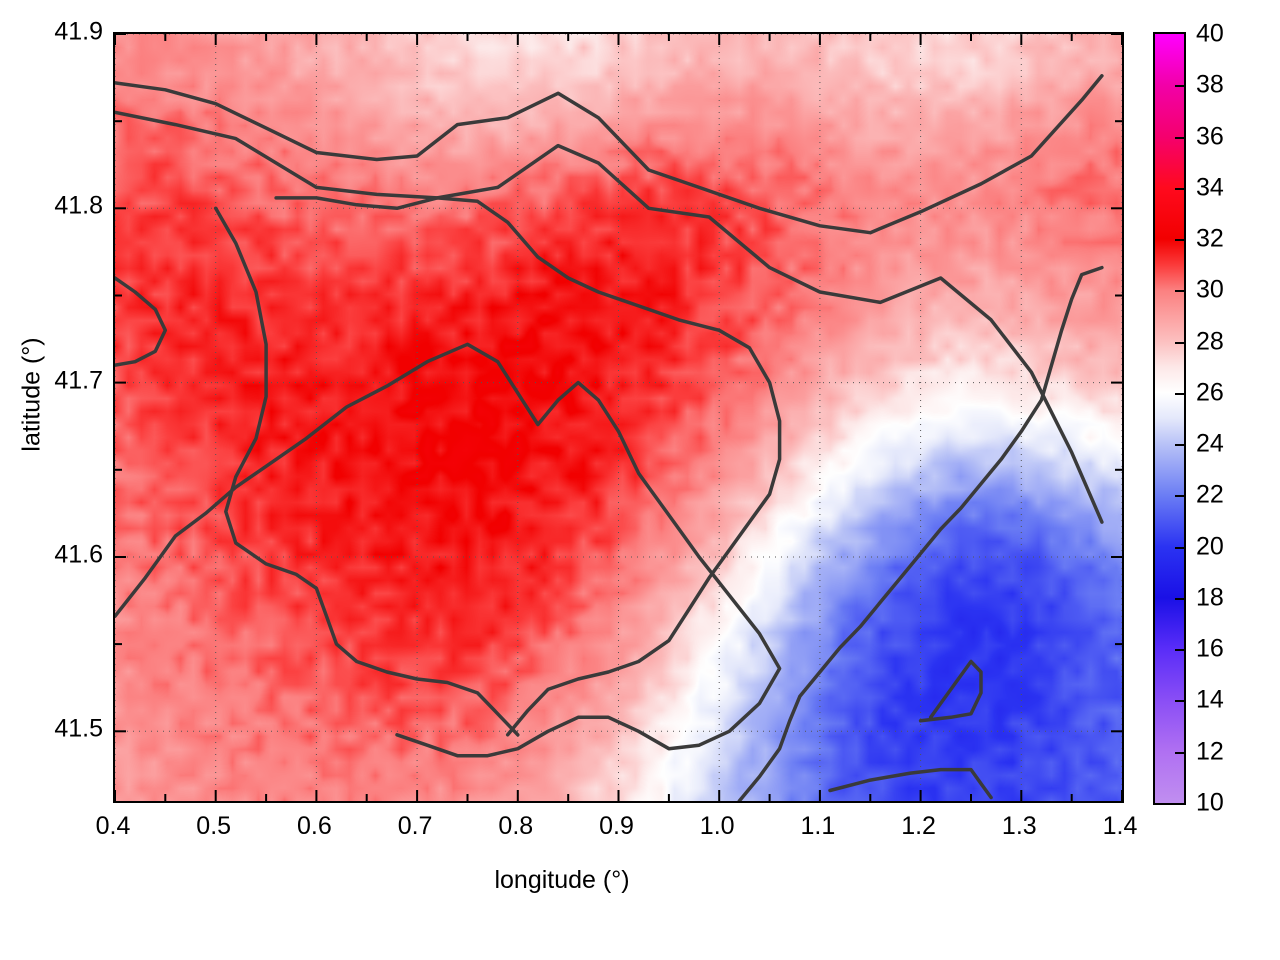 The height and width of the screenshot is (960, 1280). I want to click on x-tick-label: 1.4, so click(1120, 826).